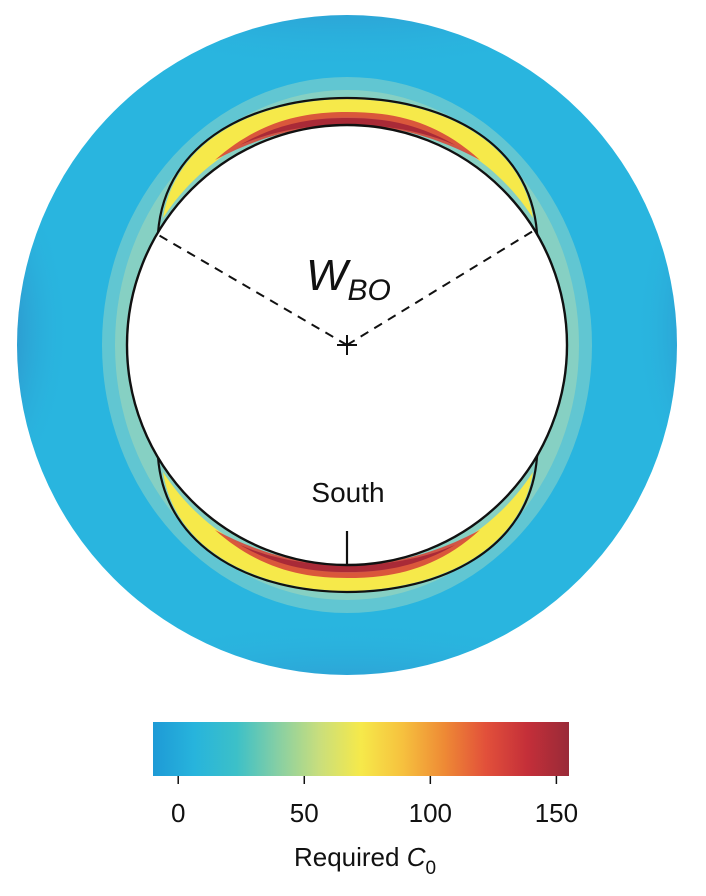 This screenshot has height=896, width=706. What do you see at coordinates (361, 749) in the screenshot?
I see `colorbar-gradient` at bounding box center [361, 749].